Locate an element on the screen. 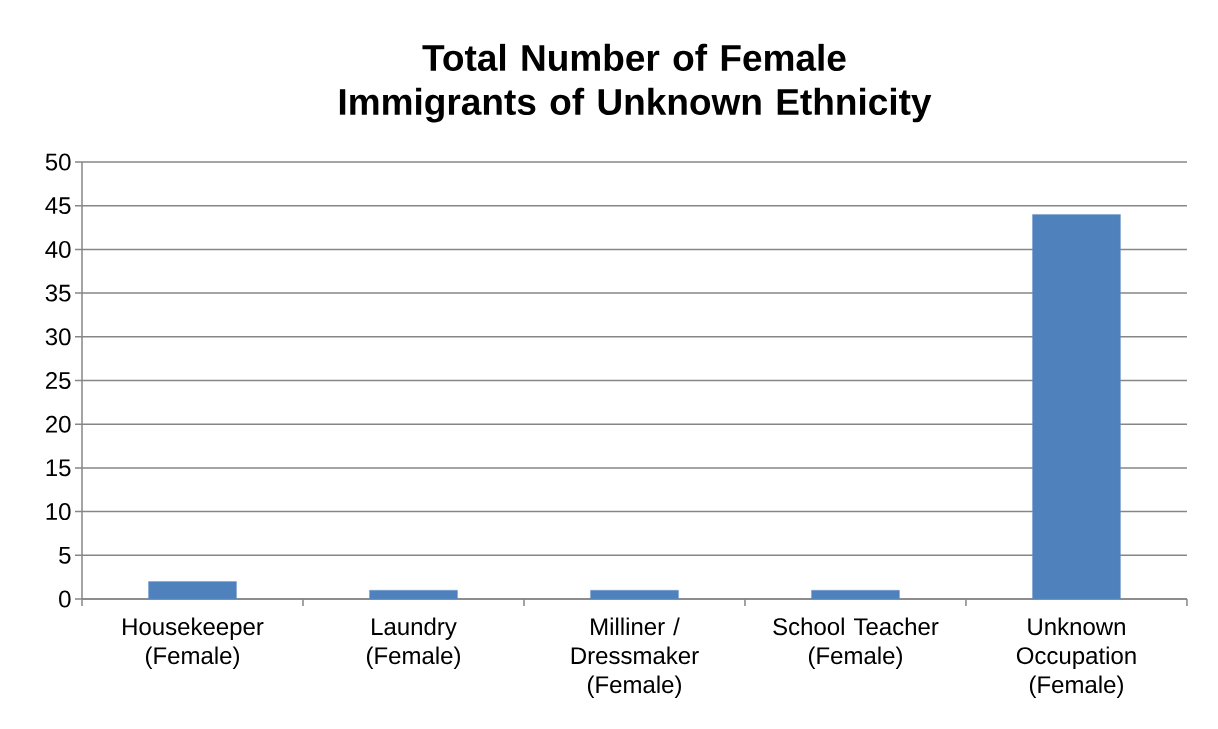 Image resolution: width=1218 pixels, height=729 pixels. y-tick-label: 15 is located at coordinates (58, 468).